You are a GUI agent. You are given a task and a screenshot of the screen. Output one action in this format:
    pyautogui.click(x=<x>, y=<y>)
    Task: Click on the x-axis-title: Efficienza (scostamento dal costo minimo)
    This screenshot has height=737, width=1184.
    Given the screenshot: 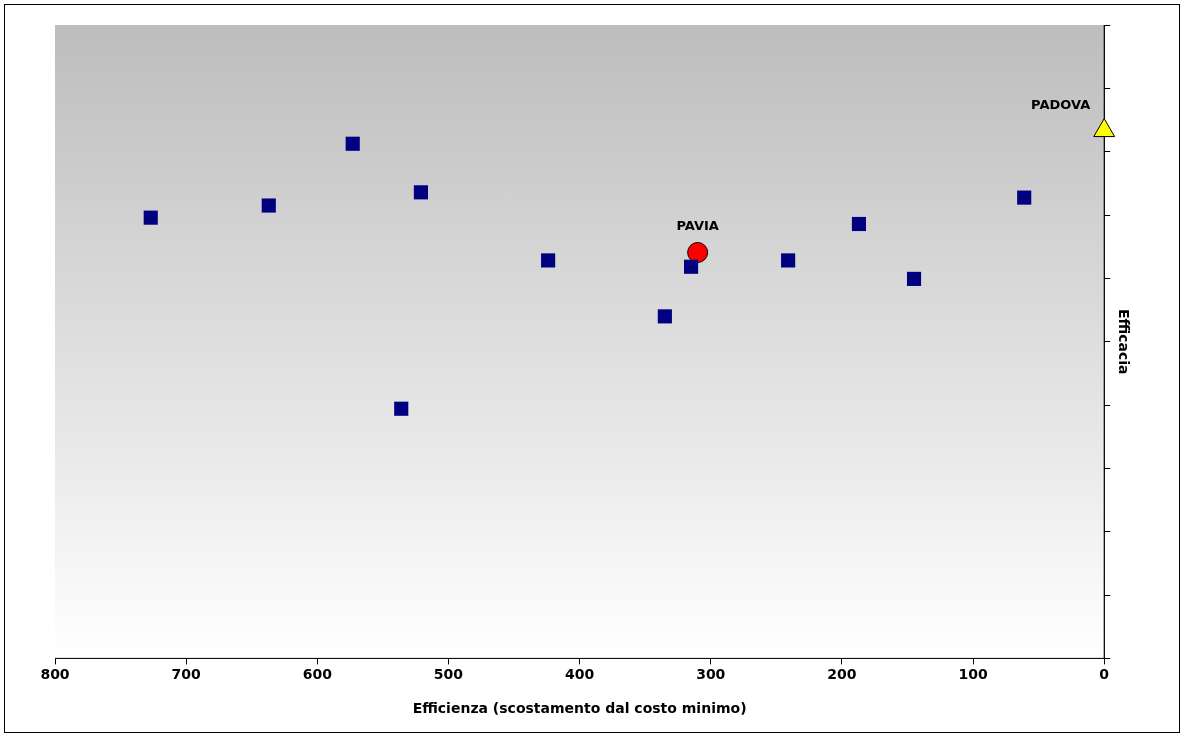 What is the action you would take?
    pyautogui.click(x=579, y=708)
    